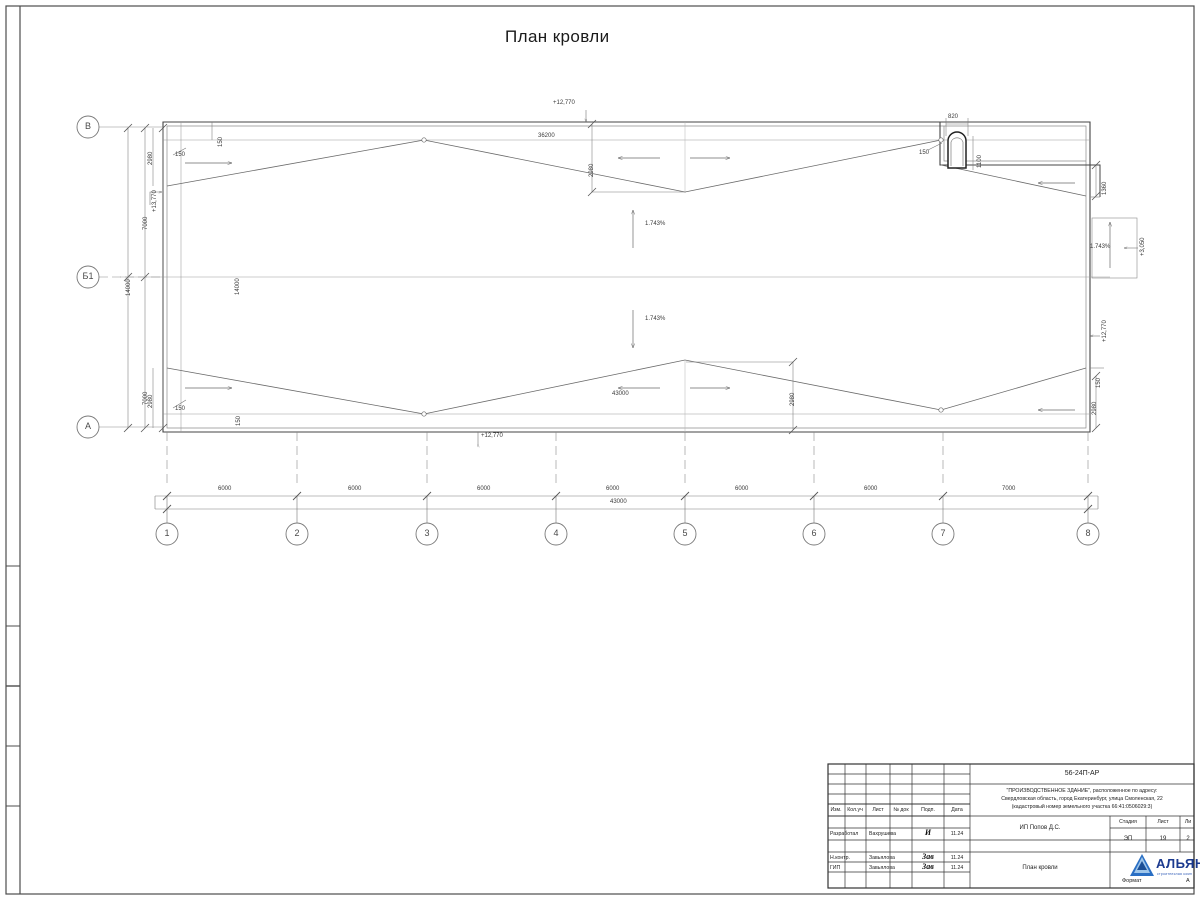 Image resolution: width=1200 pixels, height=900 pixels. What do you see at coordinates (168, 277) in the screenshot?
I see `left-dimension-chain` at bounding box center [168, 277].